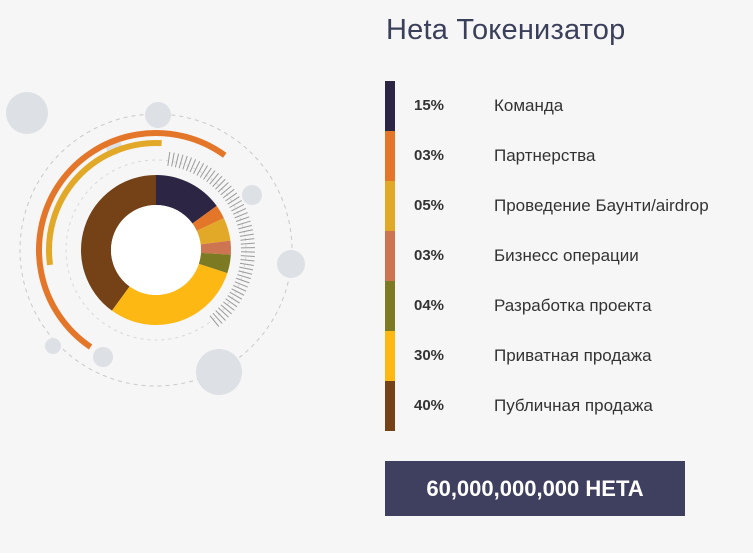 The height and width of the screenshot is (553, 753). I want to click on donut-hole, so click(156, 250).